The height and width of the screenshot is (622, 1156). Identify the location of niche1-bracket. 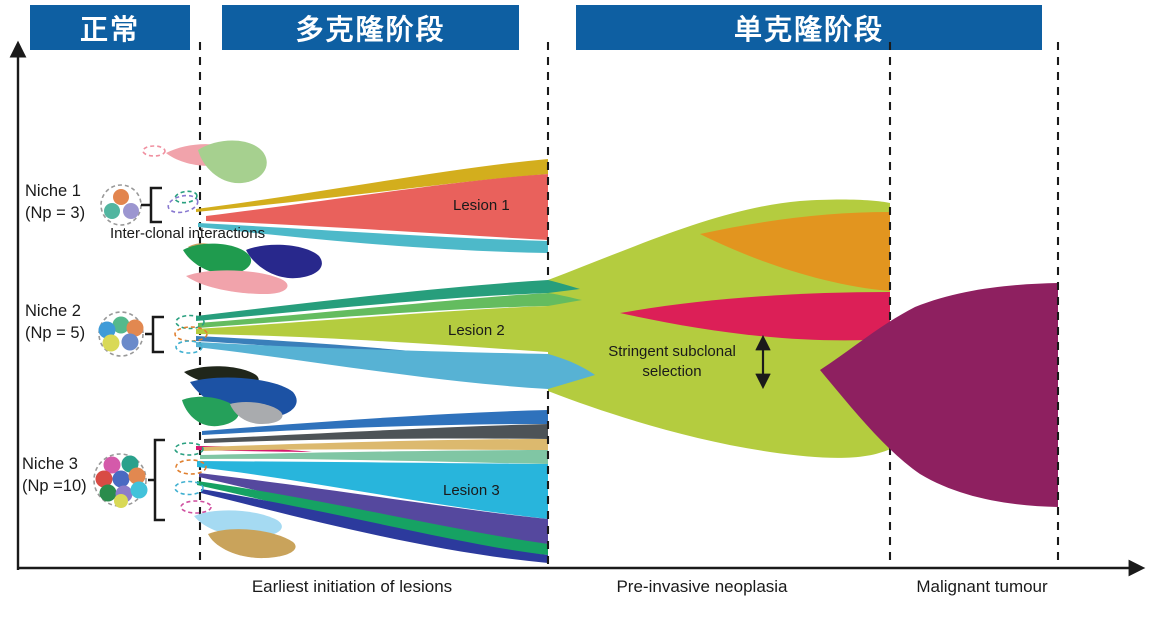
(151, 205).